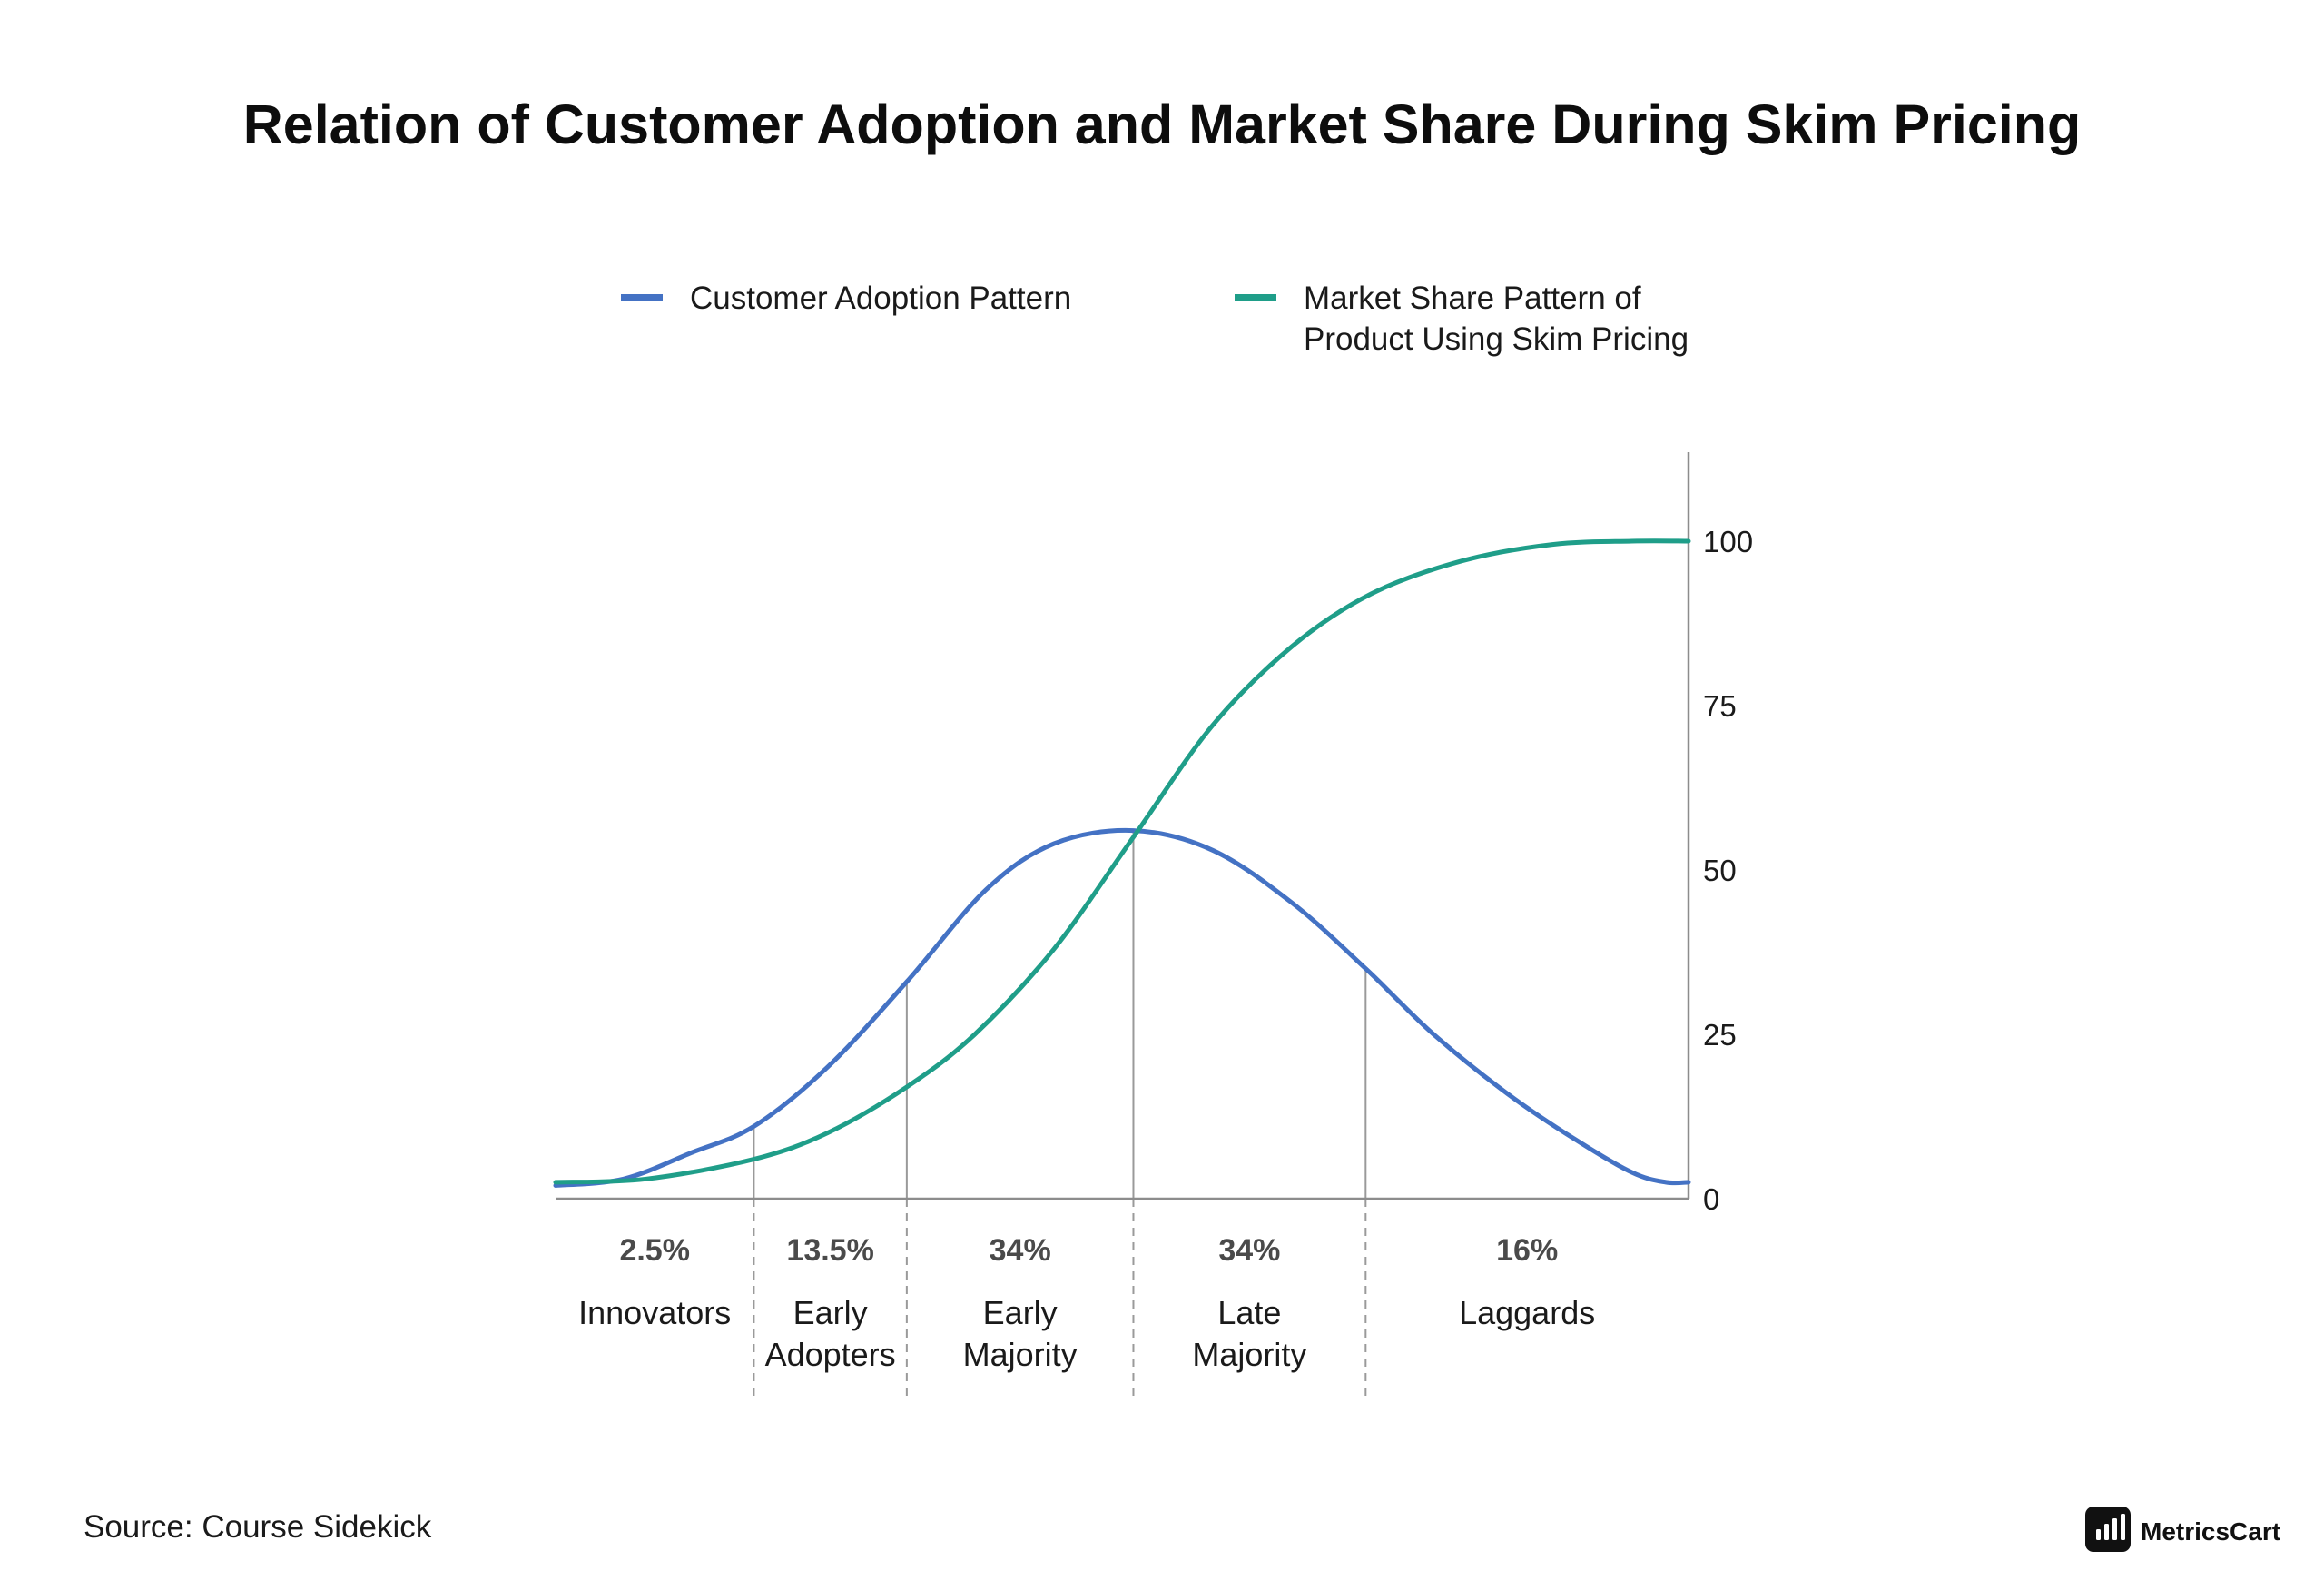 The width and height of the screenshot is (2324, 1571). Describe the element at coordinates (1472, 298) in the screenshot. I see `legend-label: Market Share Pattern of` at that location.